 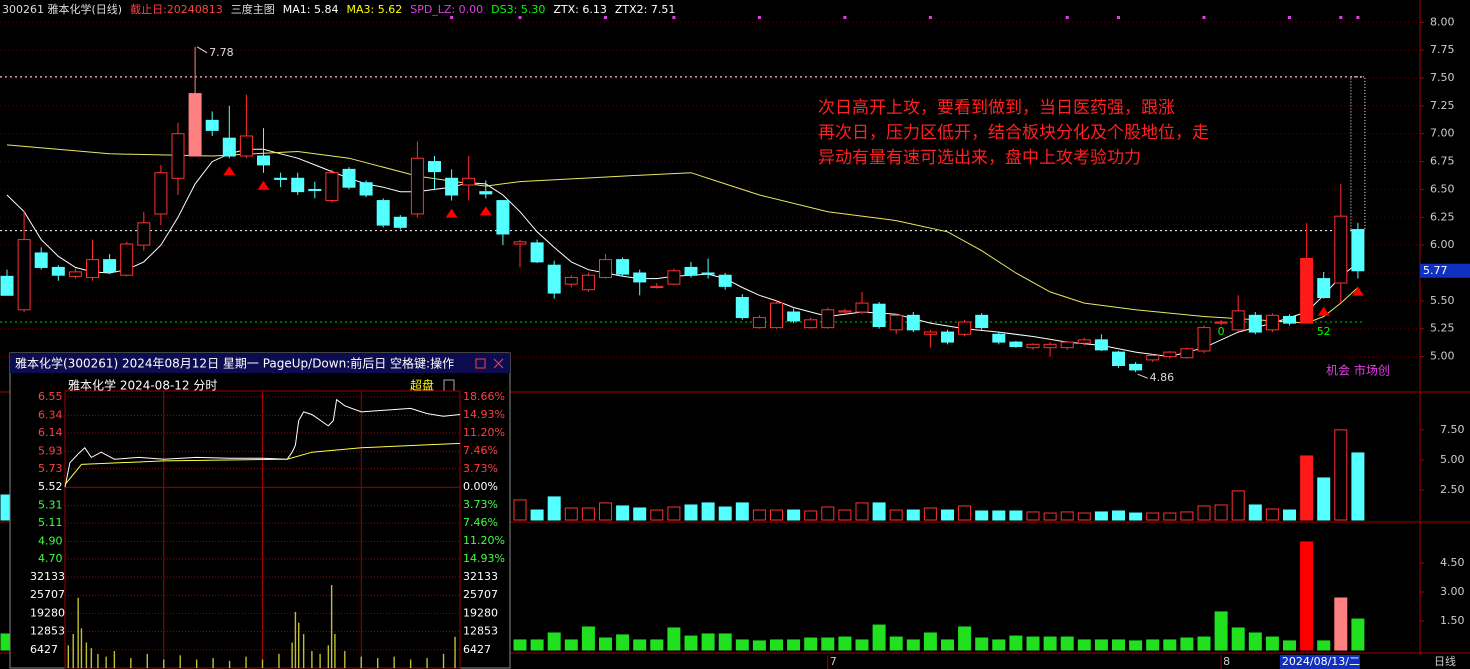 What do you see at coordinates (480, 612) in the screenshot?
I see `volume-tick-label: 19280` at bounding box center [480, 612].